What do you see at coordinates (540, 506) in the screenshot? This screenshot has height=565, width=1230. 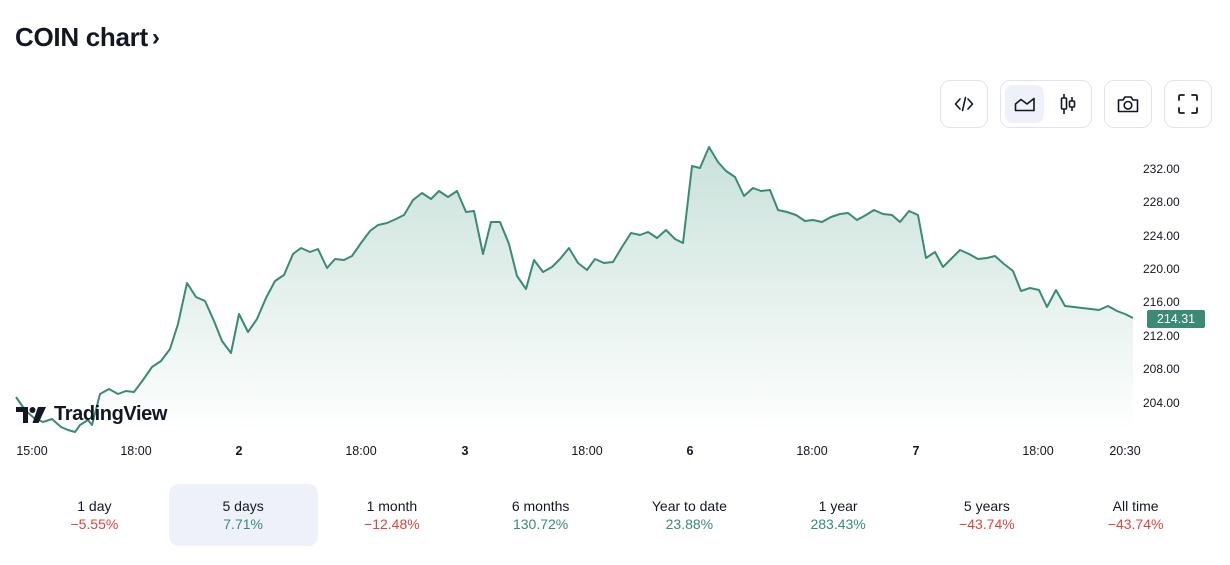 I see `period-label: 6 months` at bounding box center [540, 506].